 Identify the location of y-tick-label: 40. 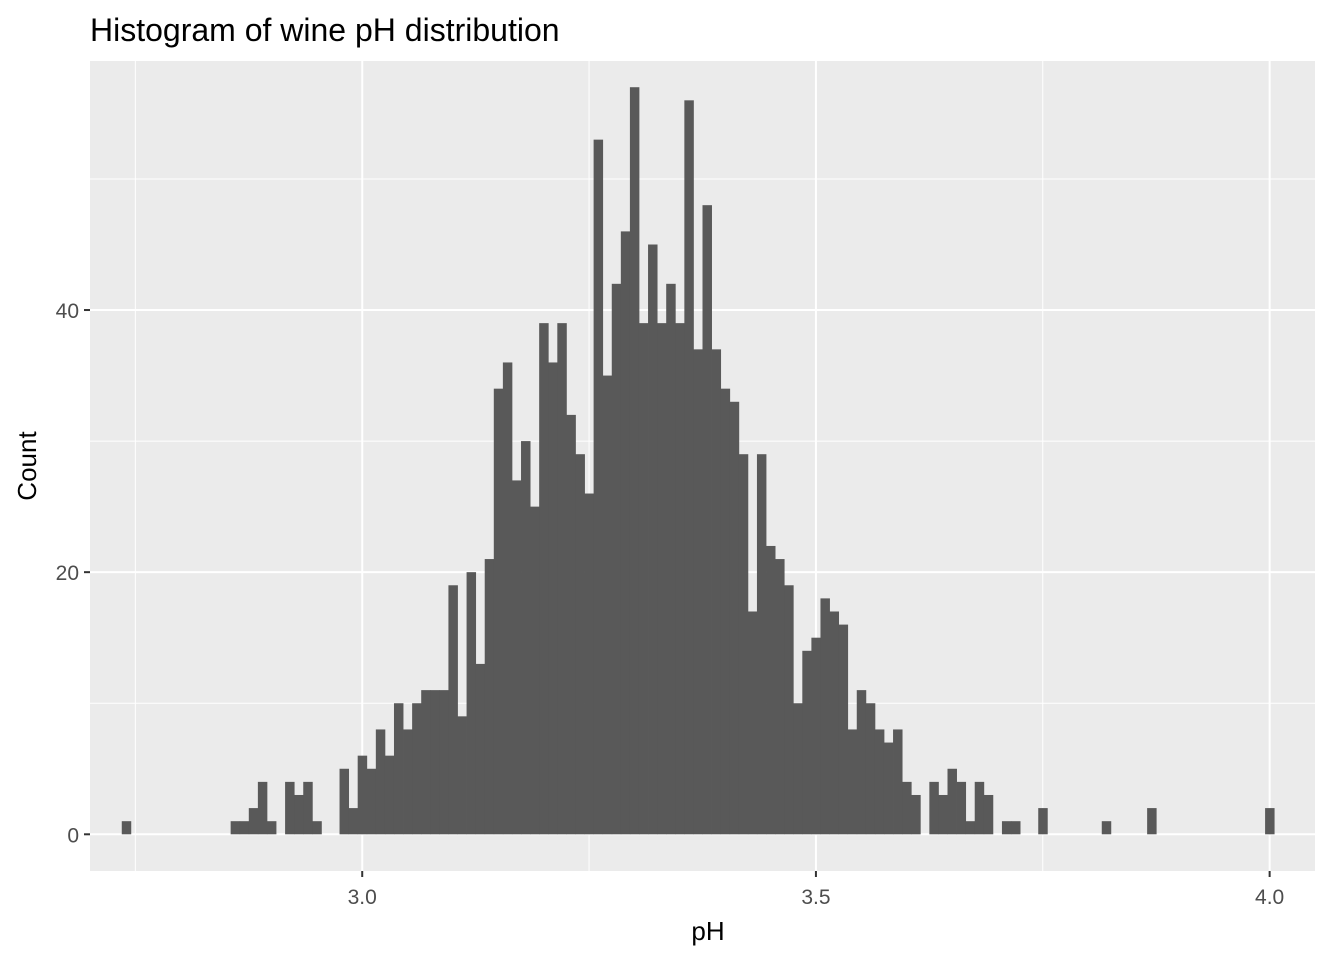
(67, 311).